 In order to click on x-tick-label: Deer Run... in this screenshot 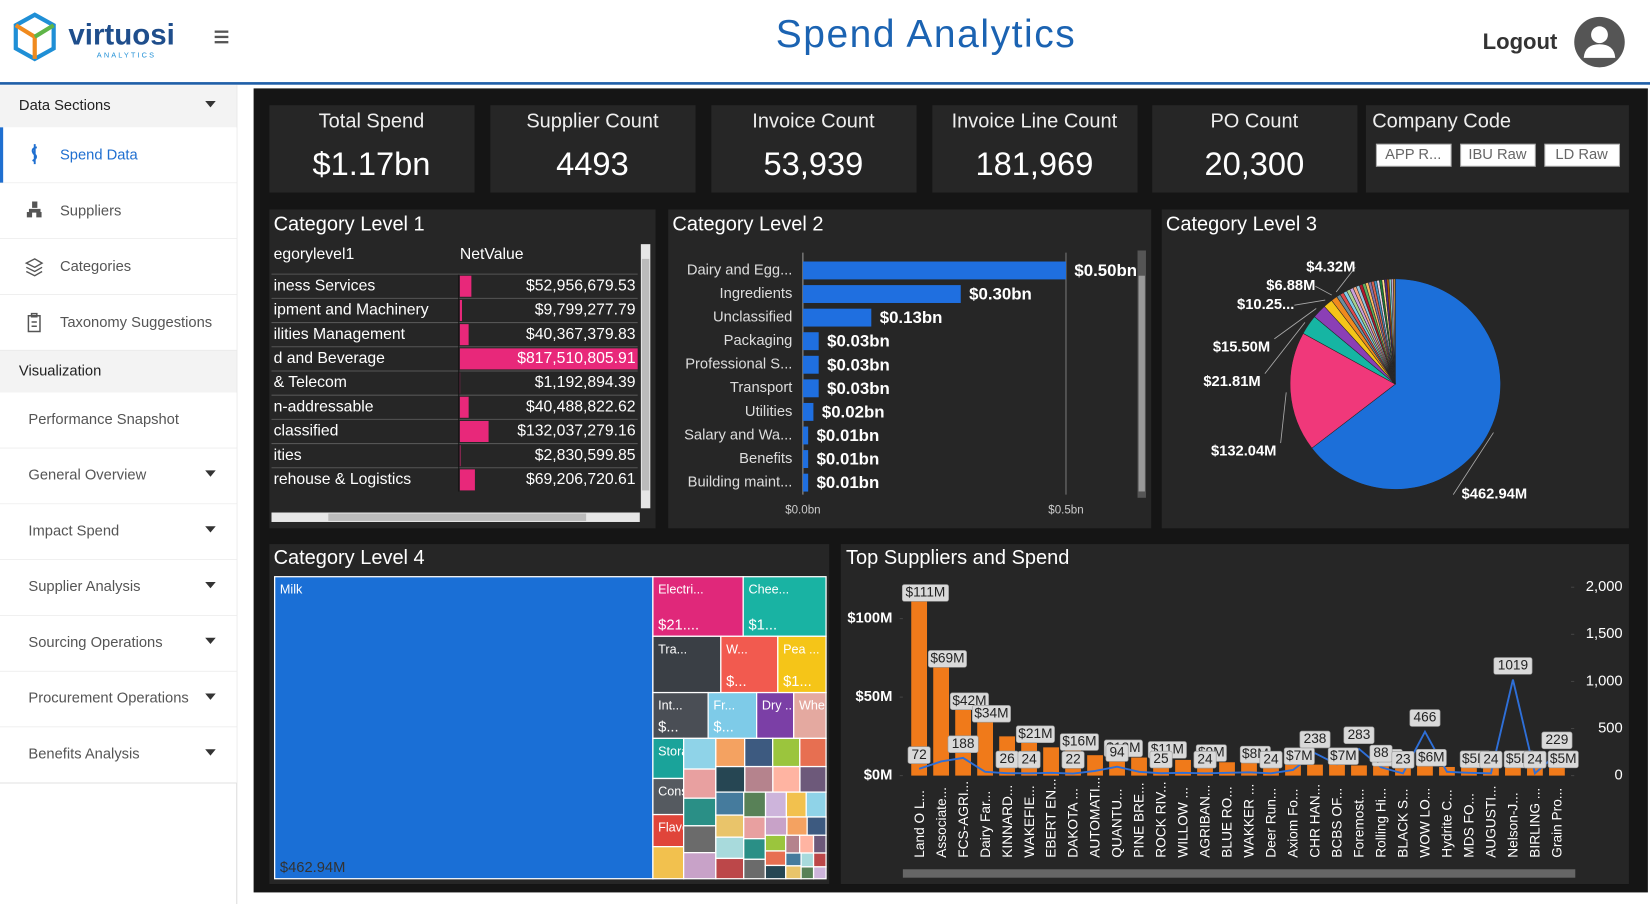, I will do `click(1271, 823)`.